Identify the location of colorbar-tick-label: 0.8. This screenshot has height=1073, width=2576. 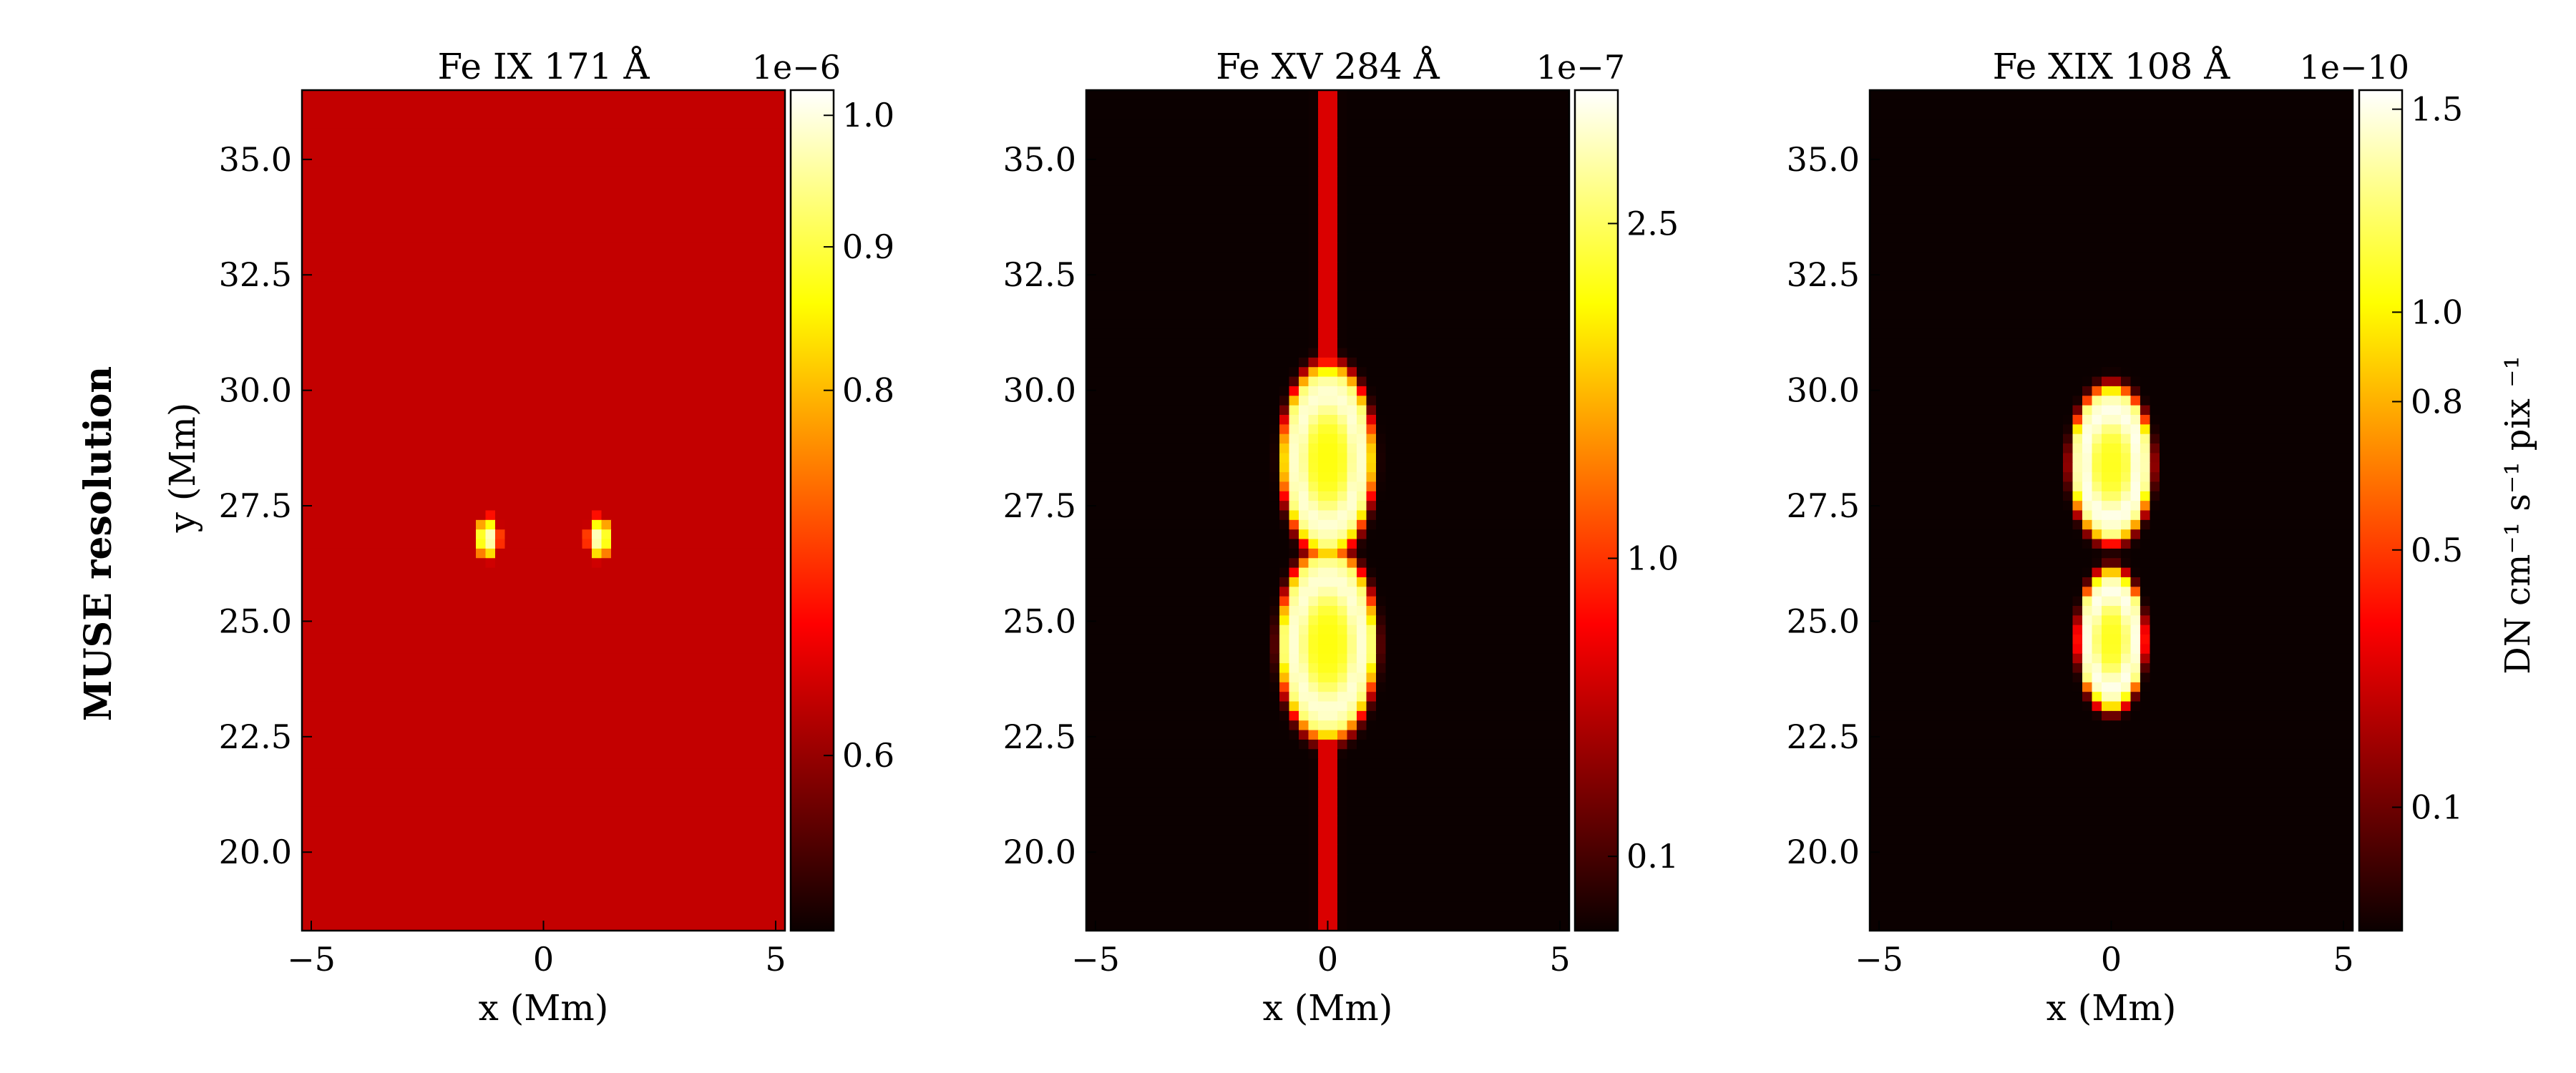
(868, 390).